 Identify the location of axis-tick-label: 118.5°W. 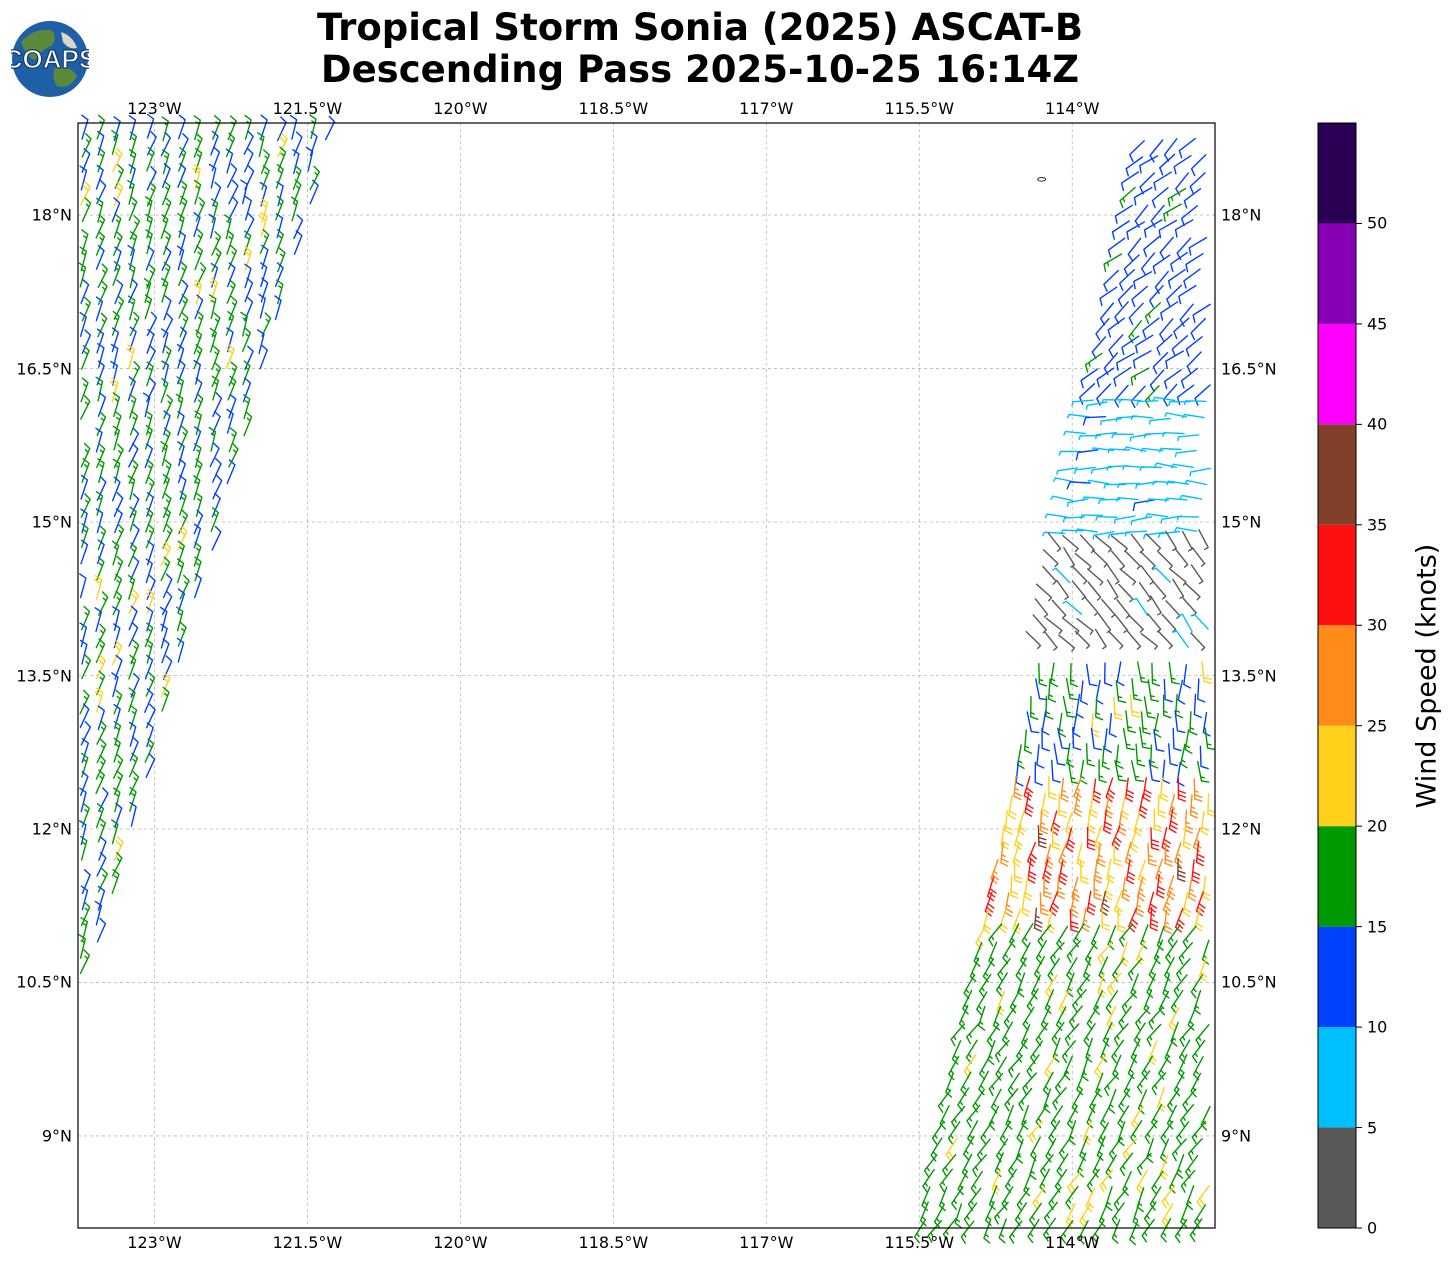
(613, 108).